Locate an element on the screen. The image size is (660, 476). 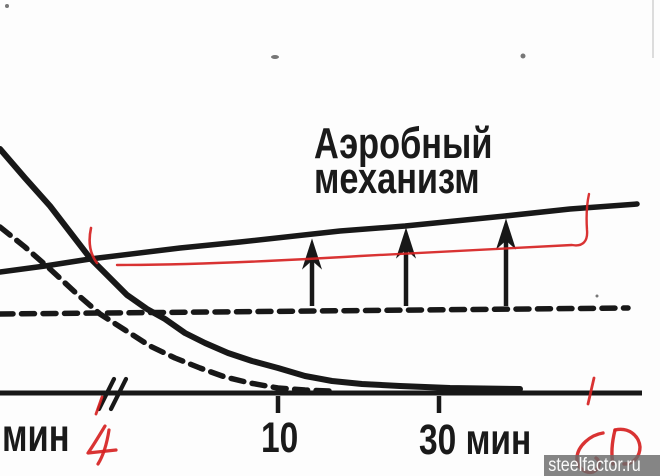
x-axis-tick-label-30: 30 мин is located at coordinates (475, 440).